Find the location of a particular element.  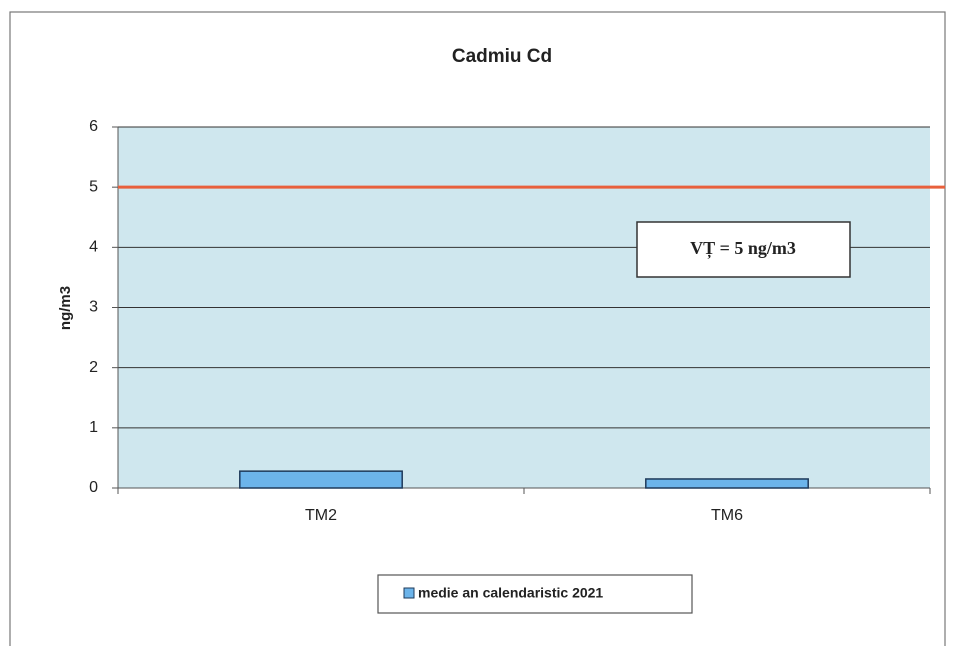

annotation: VȚ = 5 ng/m3 is located at coordinates (743, 248).